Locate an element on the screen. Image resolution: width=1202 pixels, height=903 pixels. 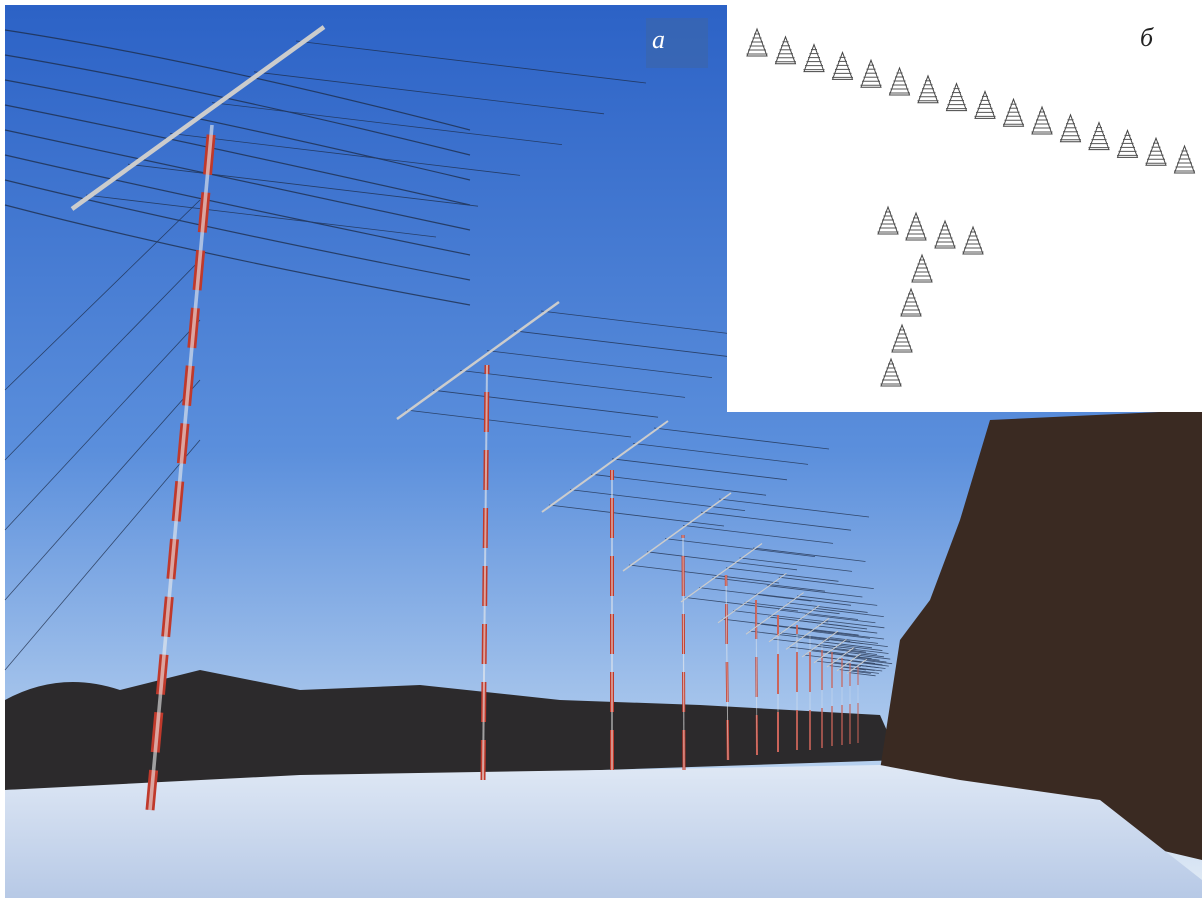
forest is located at coordinates (452, 730).